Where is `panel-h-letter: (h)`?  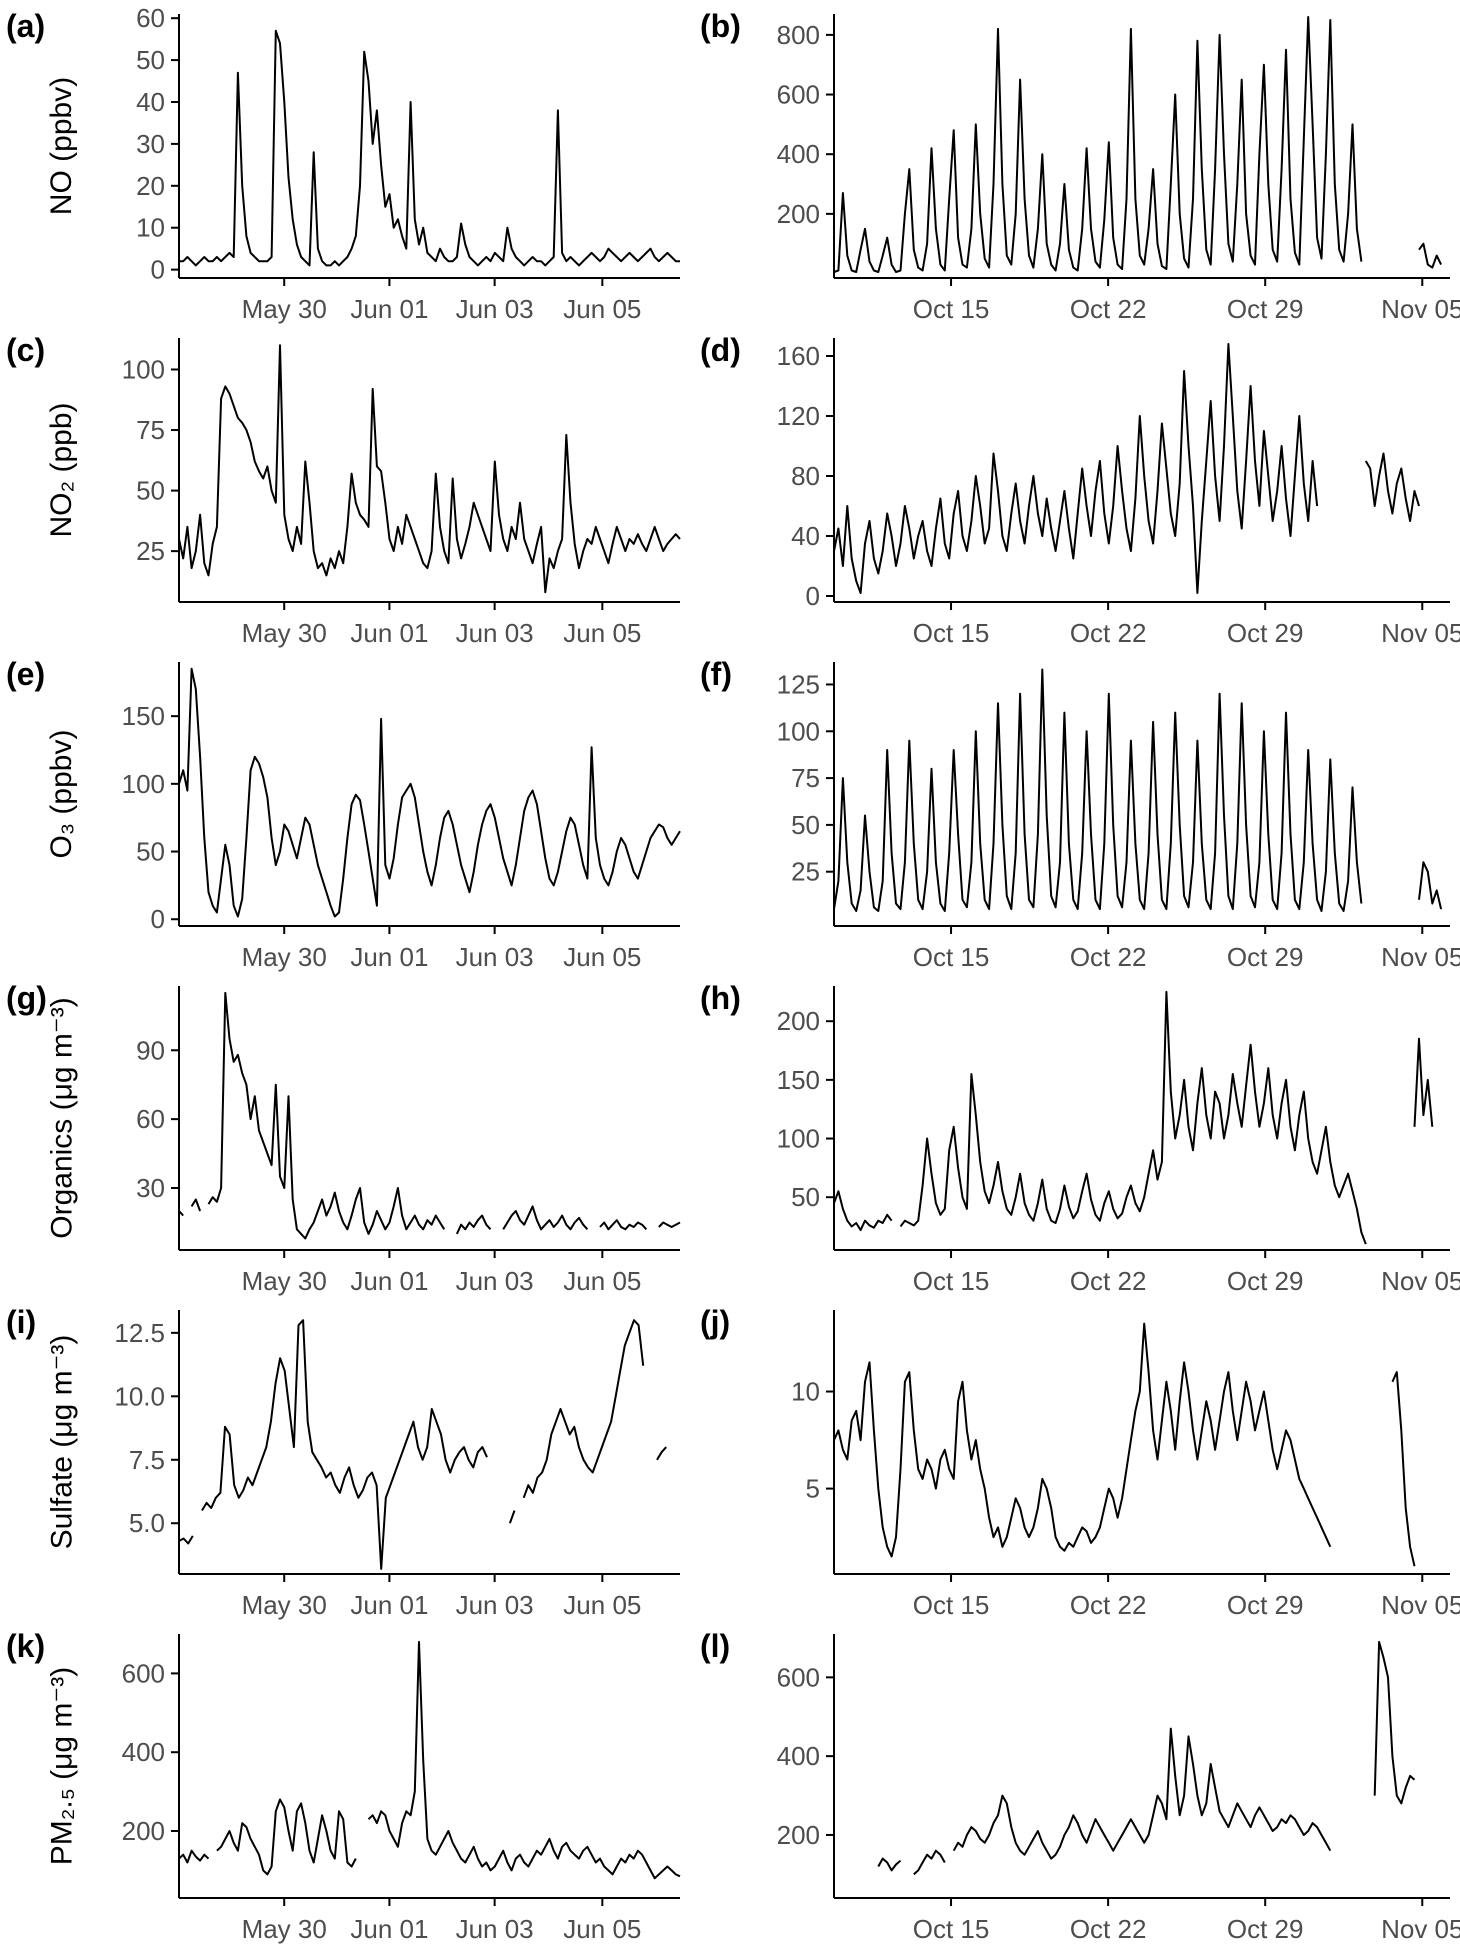 panel-h-letter: (h) is located at coordinates (720, 998).